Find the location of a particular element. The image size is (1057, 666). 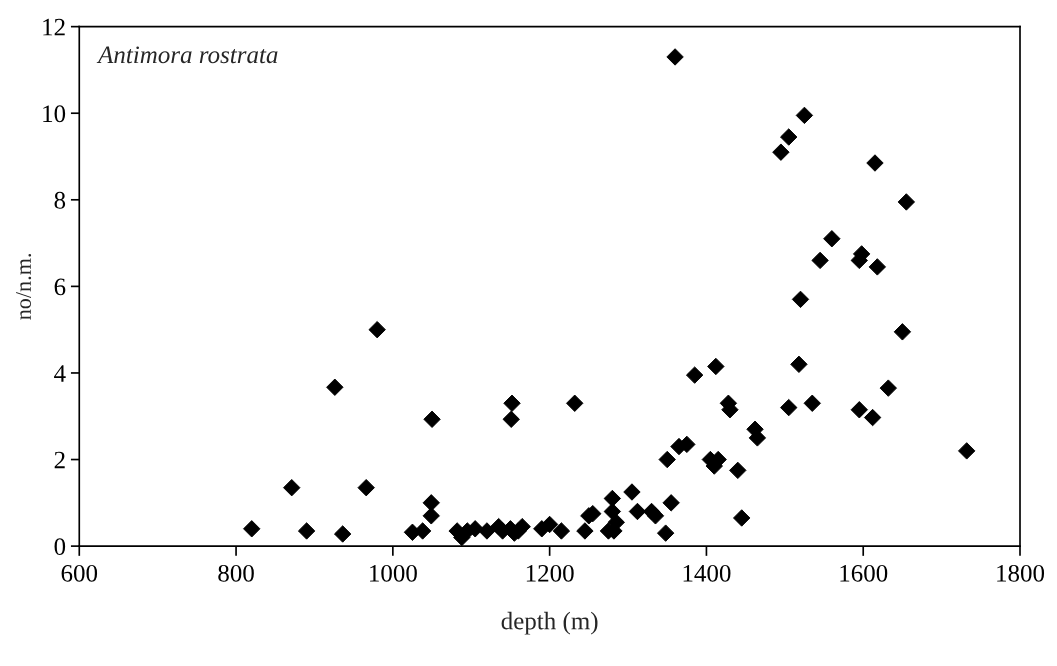

y-tick-label: 12 is located at coordinates (54, 27).